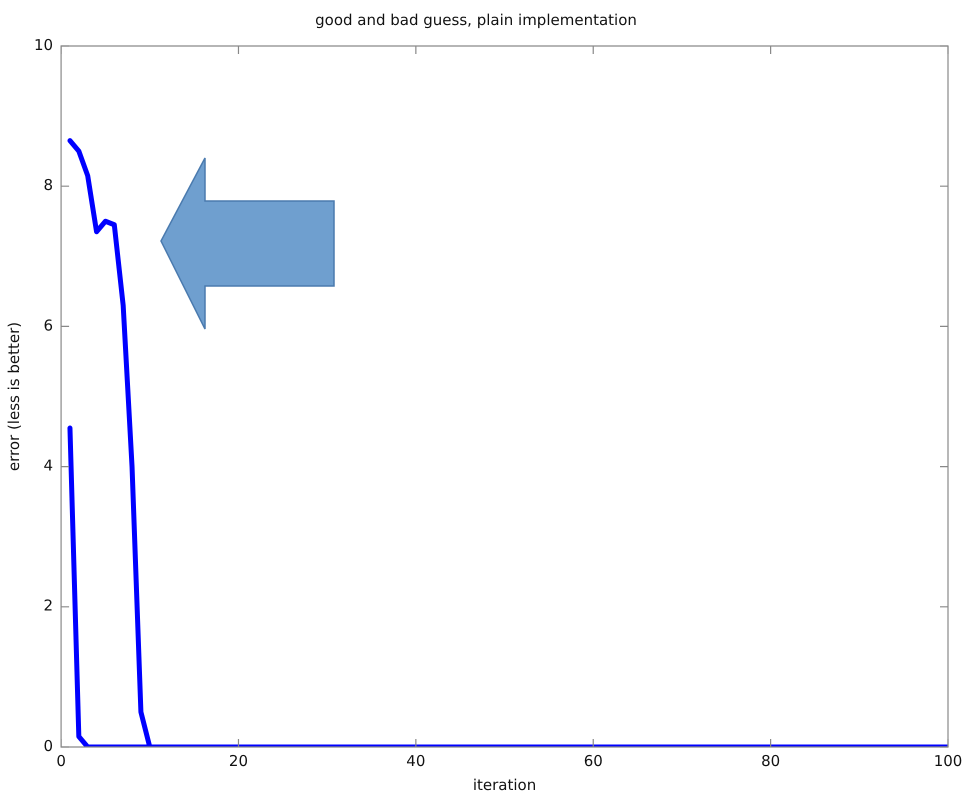  I want to click on x-tick-label: 100, so click(948, 761).